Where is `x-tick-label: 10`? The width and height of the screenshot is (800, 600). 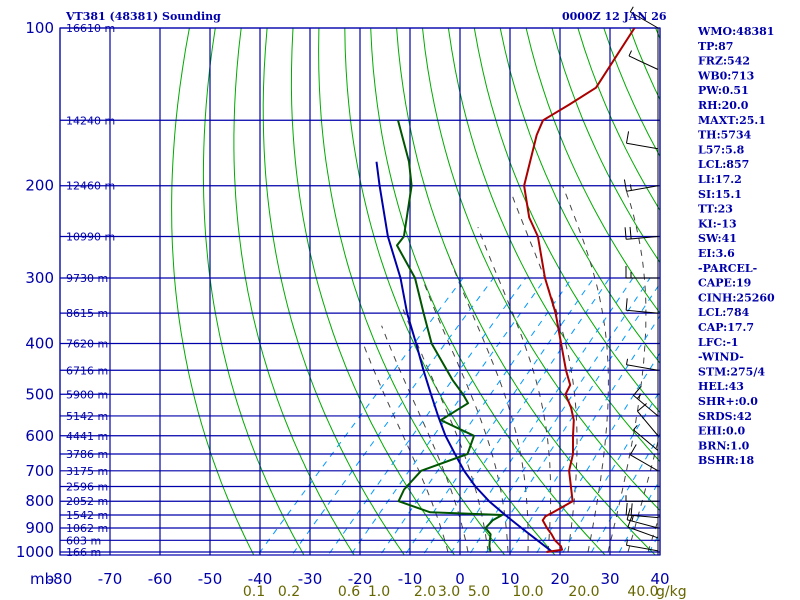
x-tick-label: 10 is located at coordinates (509, 579).